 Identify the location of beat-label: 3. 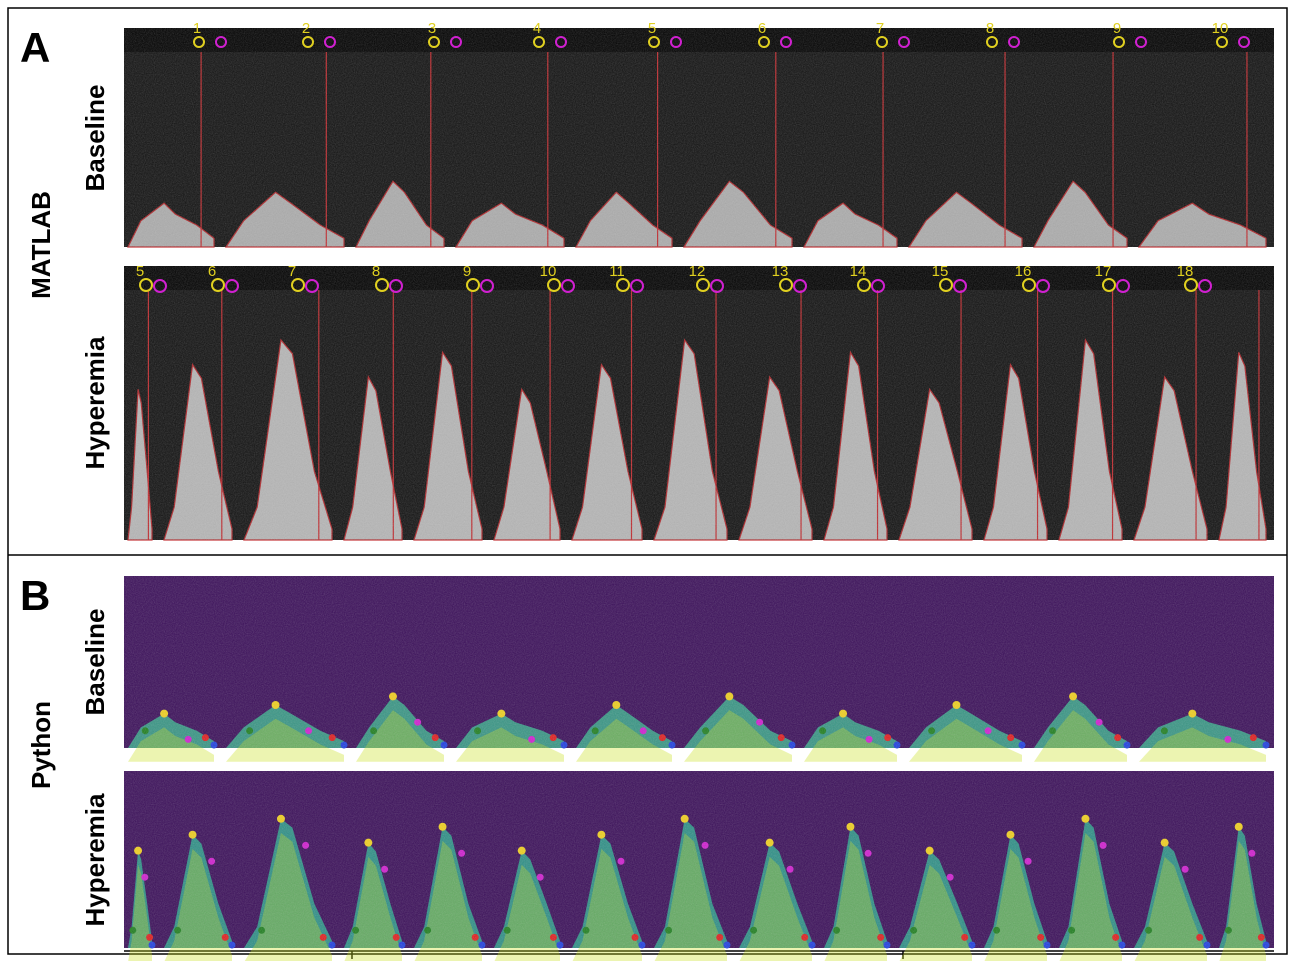
(432, 28).